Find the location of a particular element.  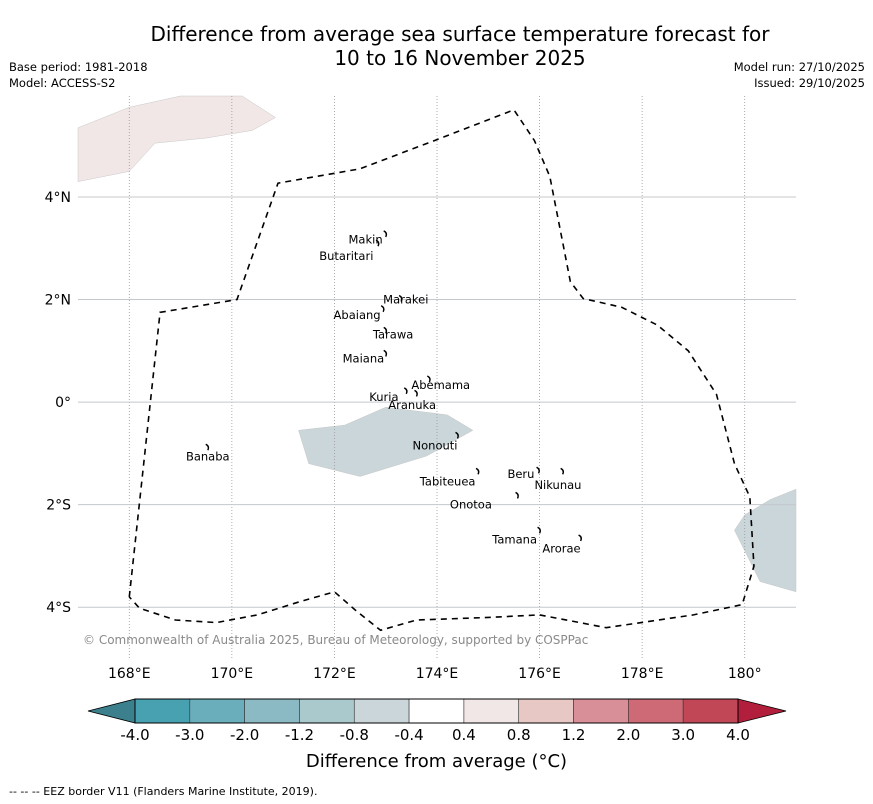

island-label-abaiang: Abaiang is located at coordinates (357, 315).